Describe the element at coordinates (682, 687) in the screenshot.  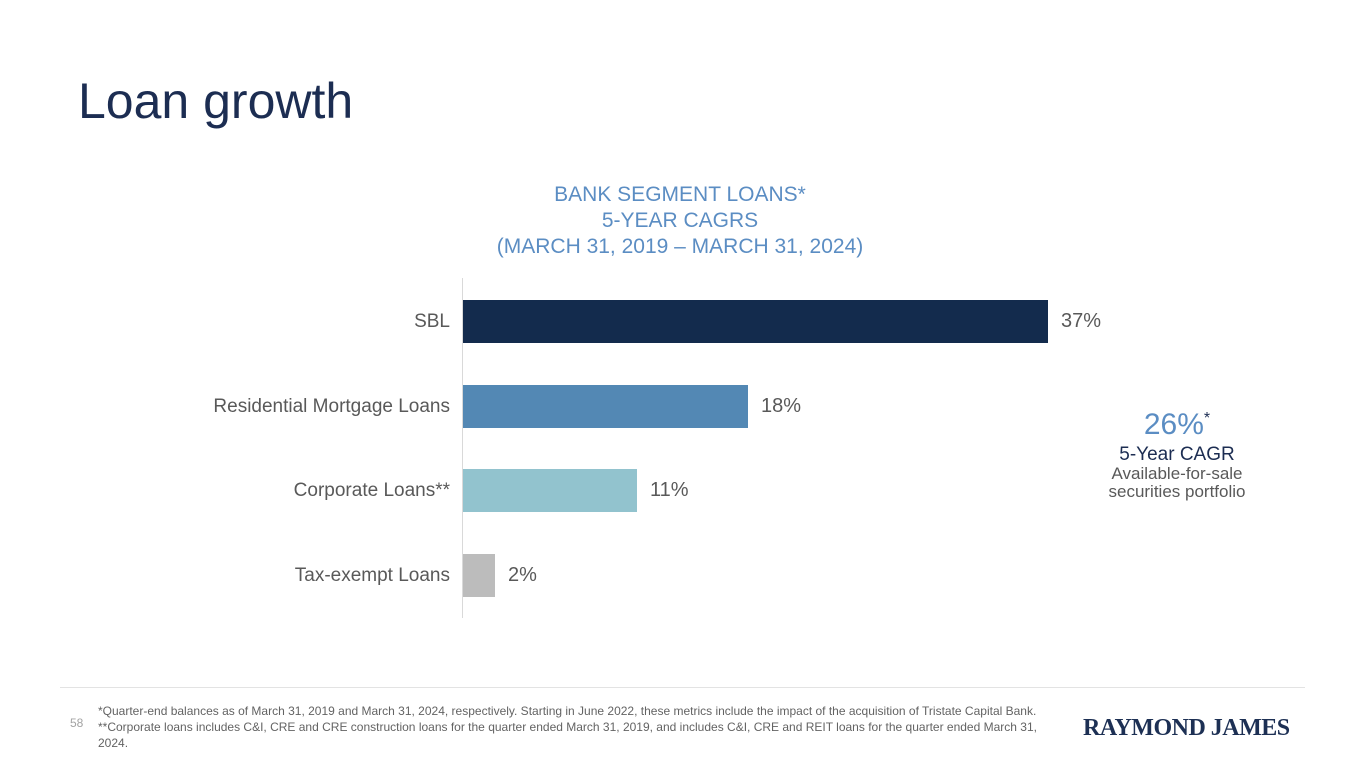
I see `footer-divider` at that location.